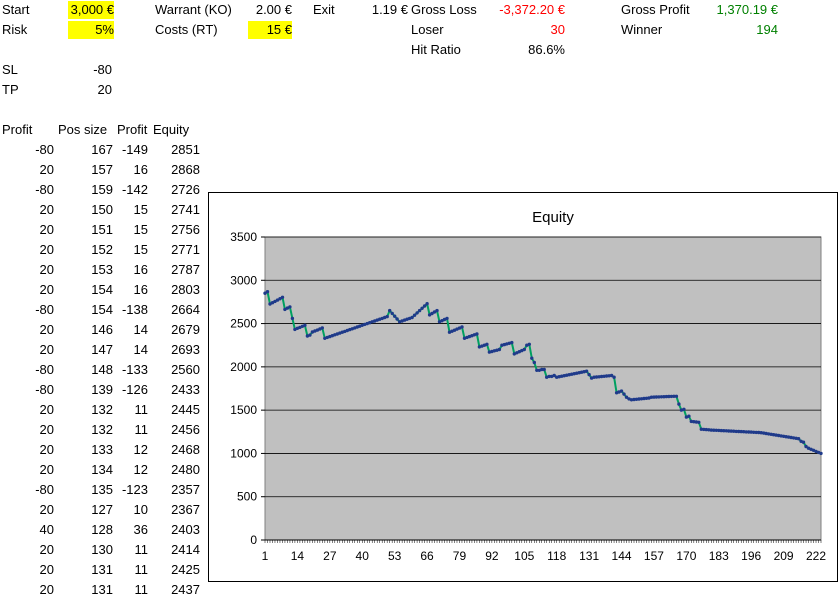 The height and width of the screenshot is (600, 840). What do you see at coordinates (91, 10) in the screenshot?
I see `start-value: 3,000 €` at bounding box center [91, 10].